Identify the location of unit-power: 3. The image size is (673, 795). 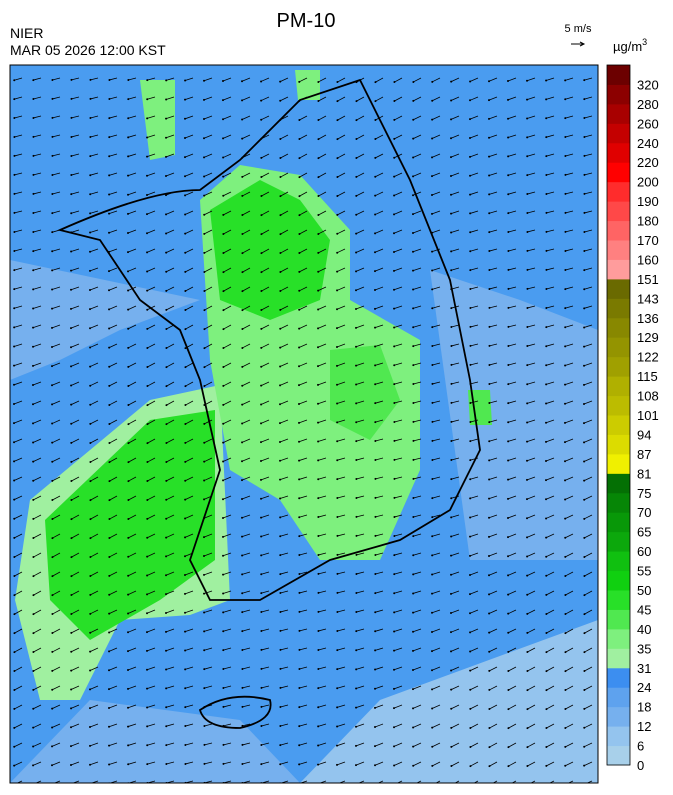
(644, 42).